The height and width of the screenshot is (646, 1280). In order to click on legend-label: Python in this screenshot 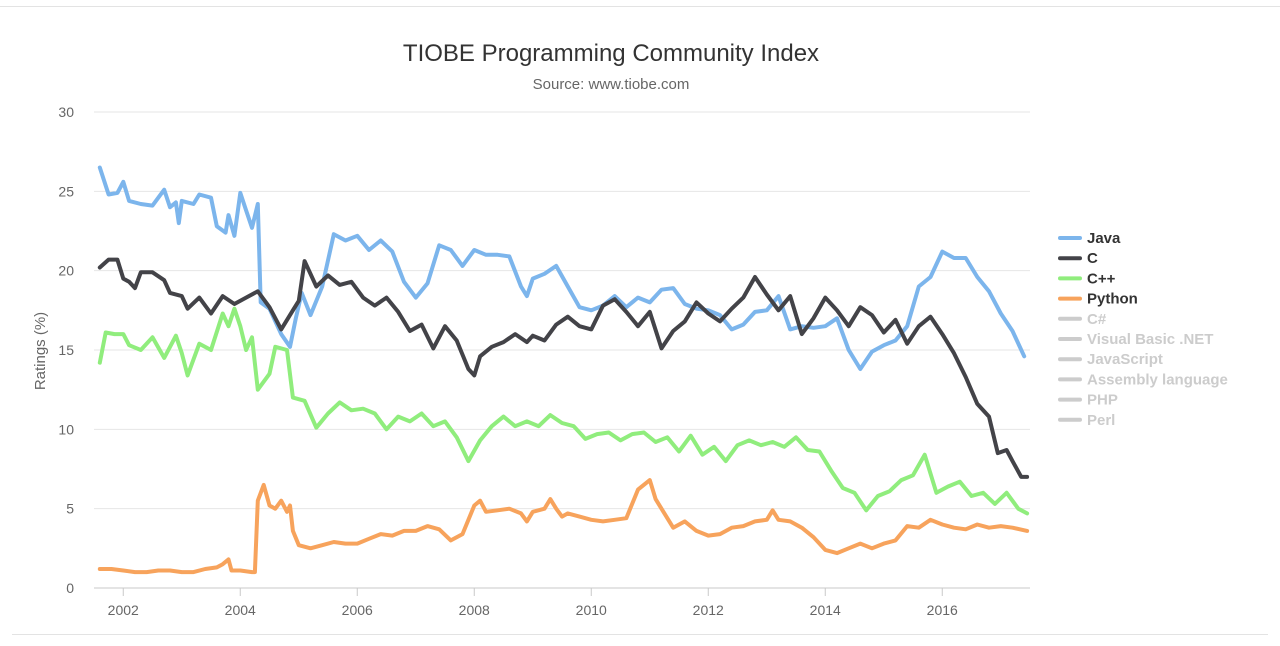, I will do `click(1112, 299)`.